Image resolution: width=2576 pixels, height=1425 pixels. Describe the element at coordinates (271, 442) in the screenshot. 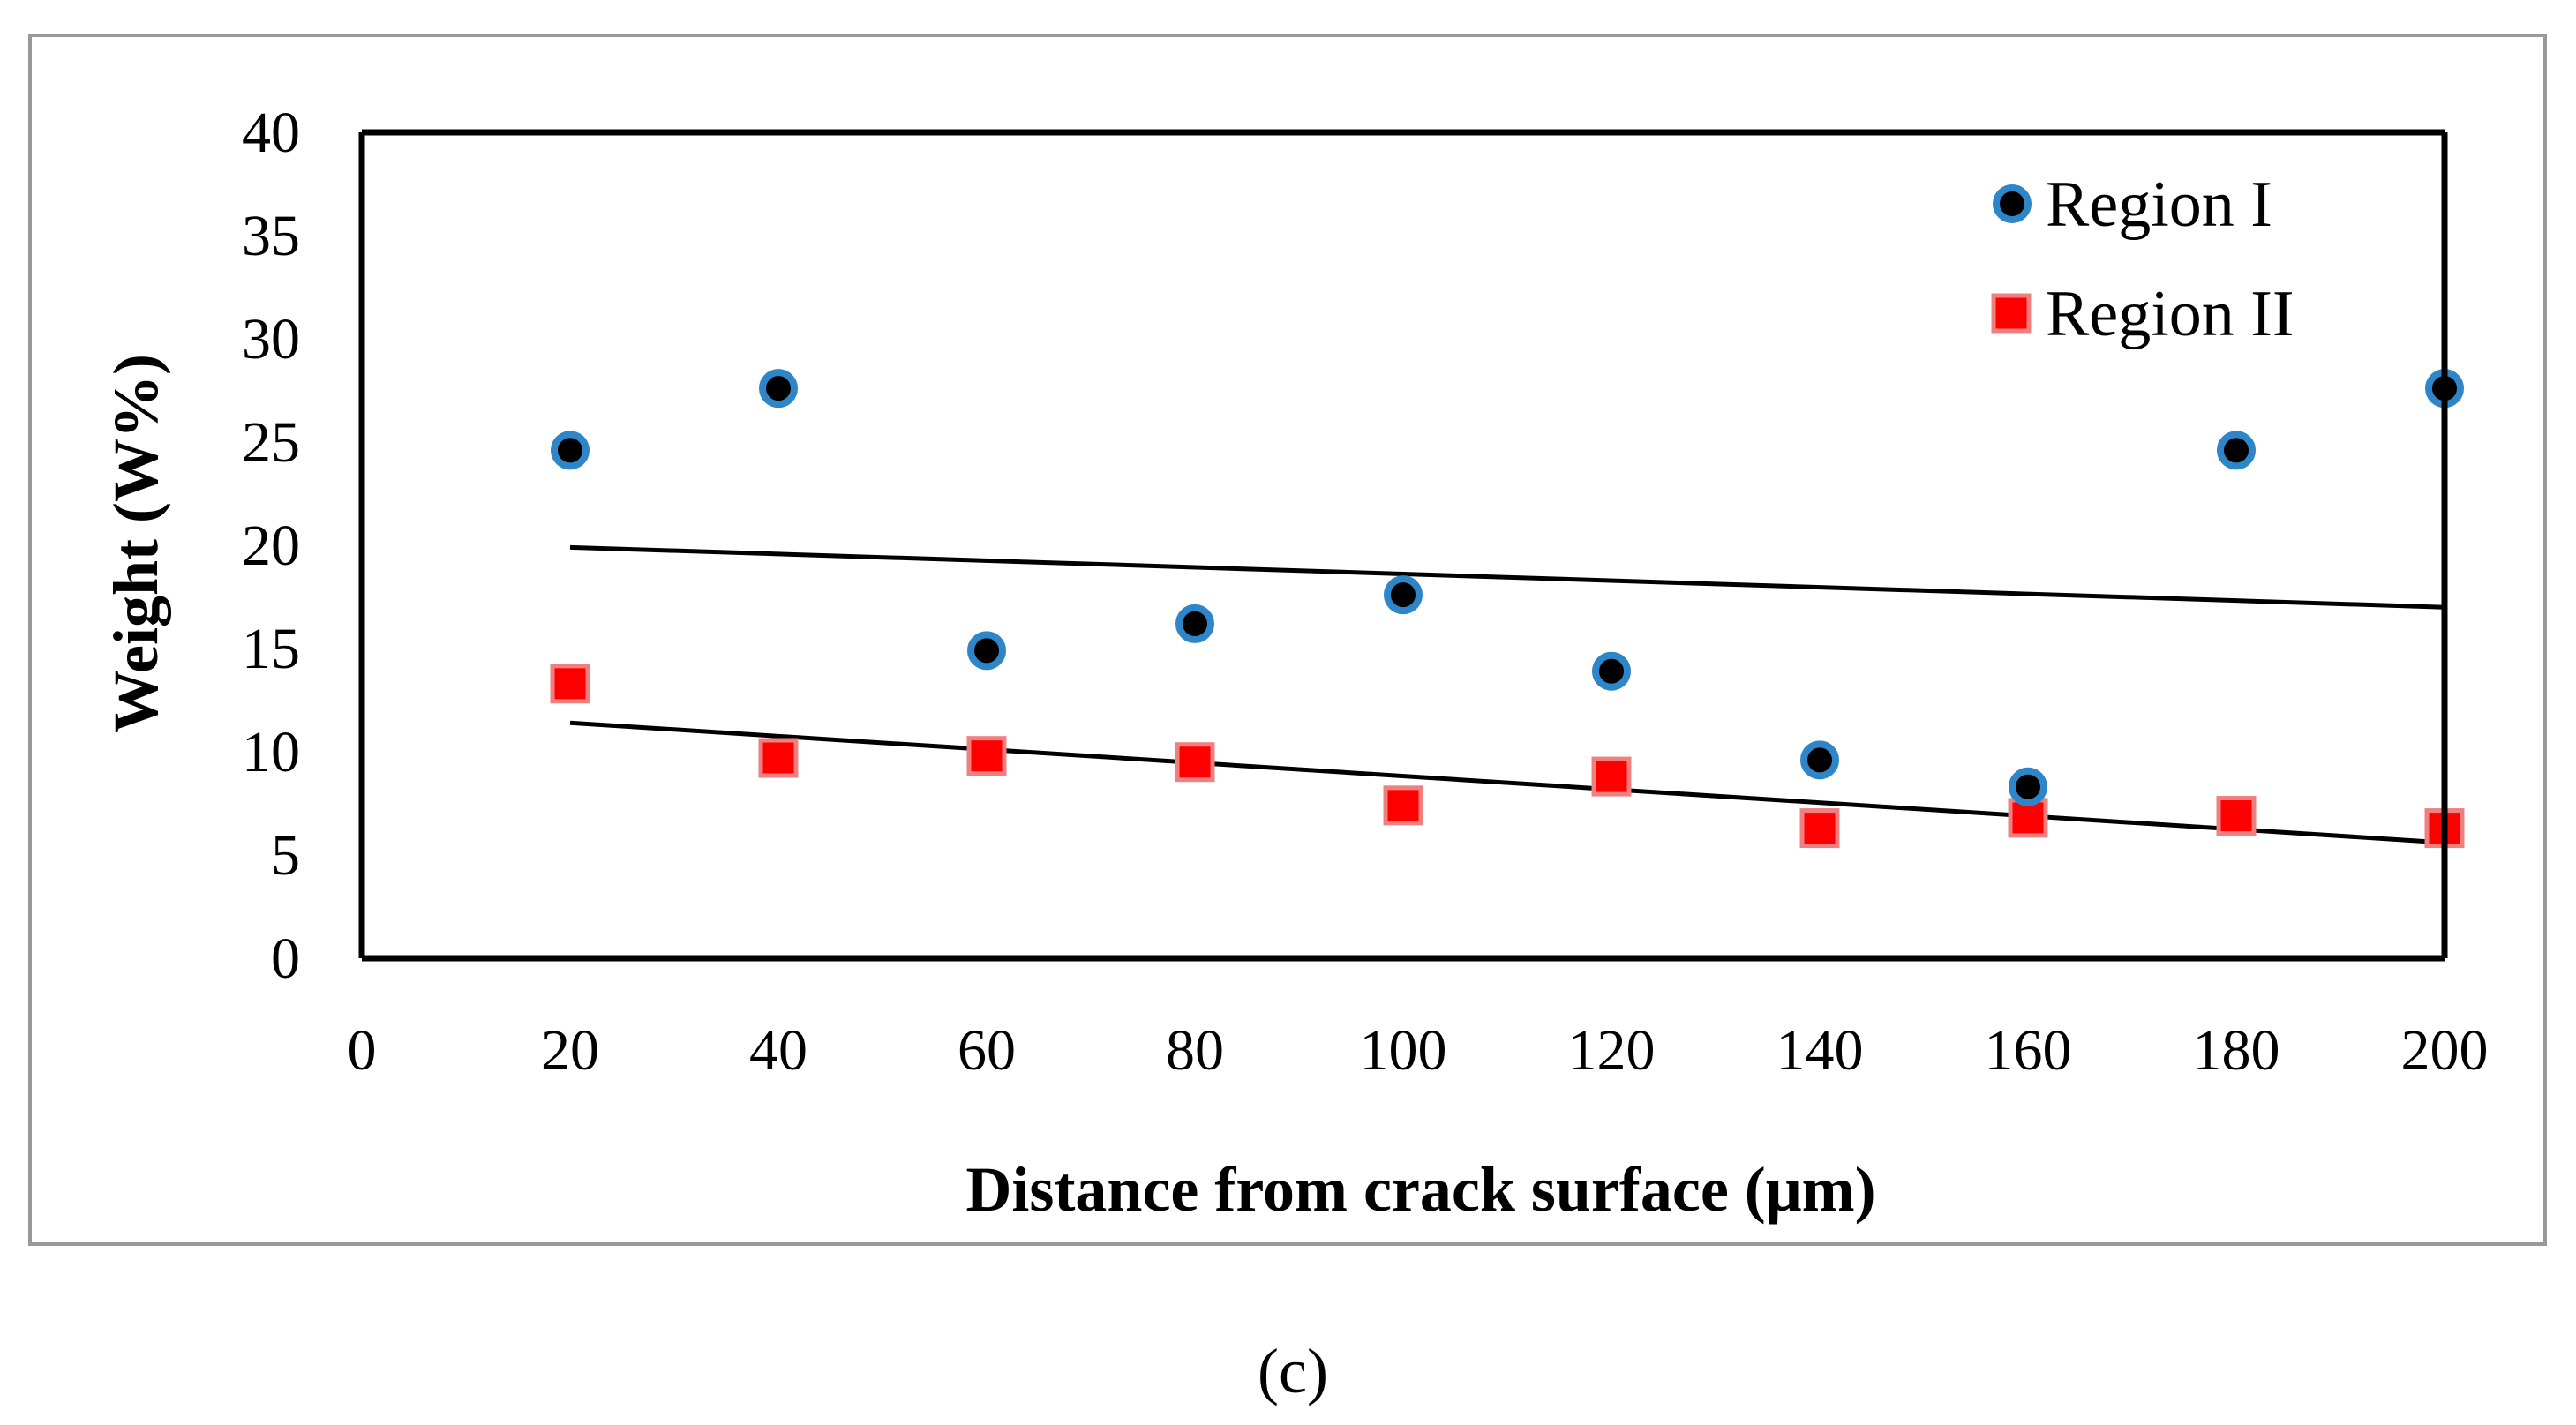

I see `y-tick-label: 25` at that location.